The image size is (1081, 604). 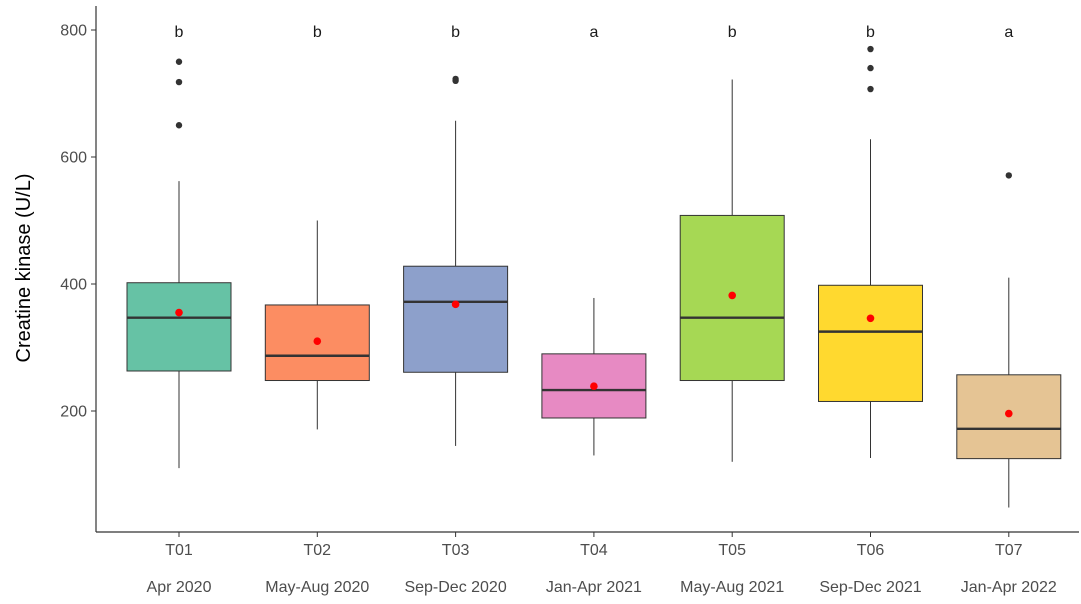 I want to click on y-tick-label: 800, so click(x=73, y=31).